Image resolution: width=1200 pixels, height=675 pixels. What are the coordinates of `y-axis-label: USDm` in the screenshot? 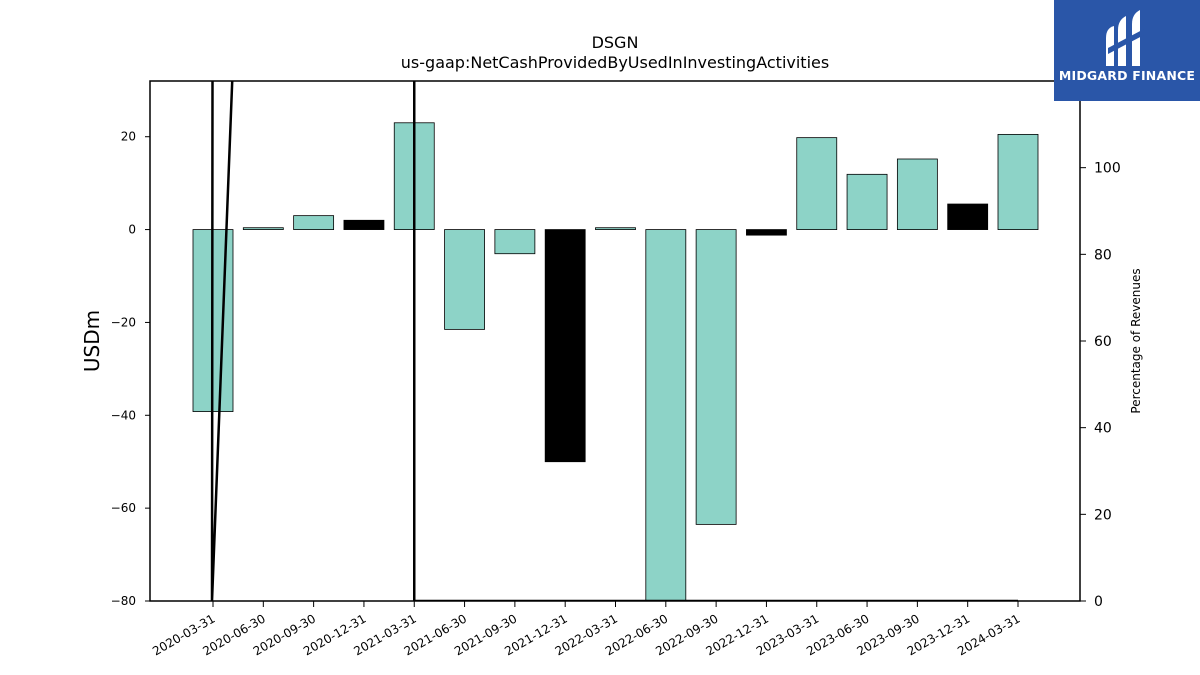 It's located at (92, 341).